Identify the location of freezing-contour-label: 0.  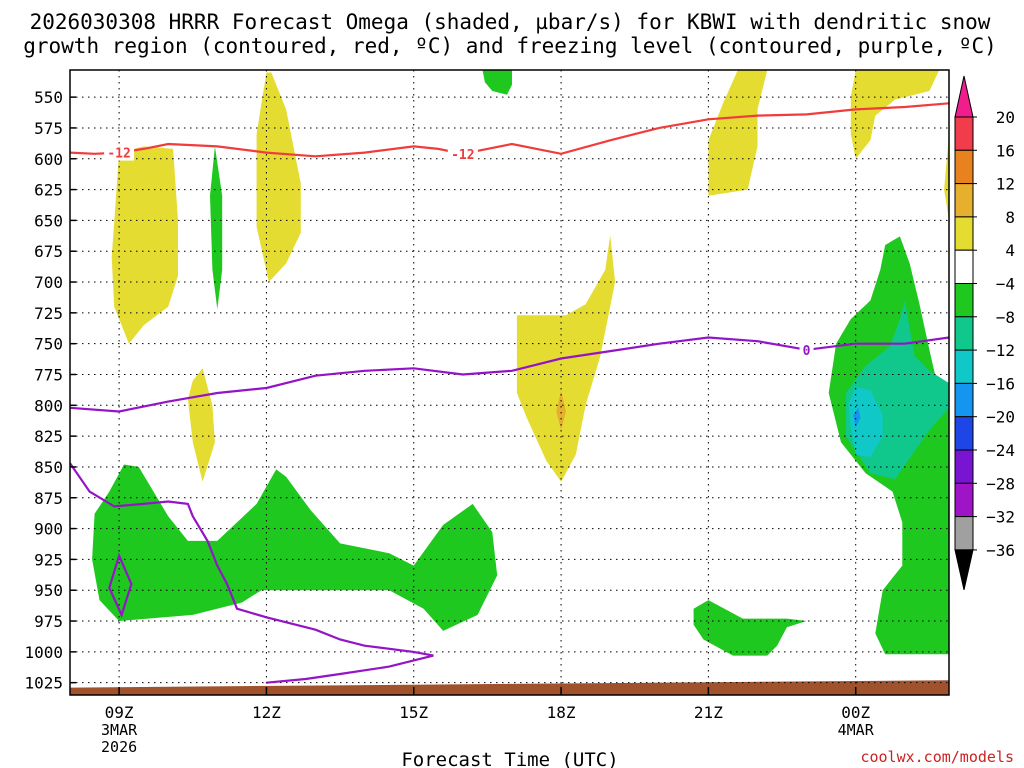
(807, 351).